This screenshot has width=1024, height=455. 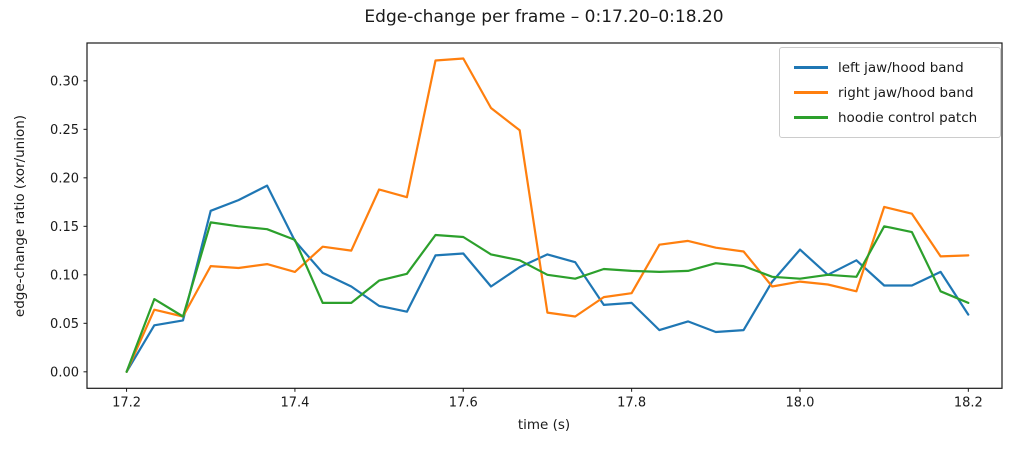 I want to click on x-tick-label: 17.2, so click(x=126, y=402).